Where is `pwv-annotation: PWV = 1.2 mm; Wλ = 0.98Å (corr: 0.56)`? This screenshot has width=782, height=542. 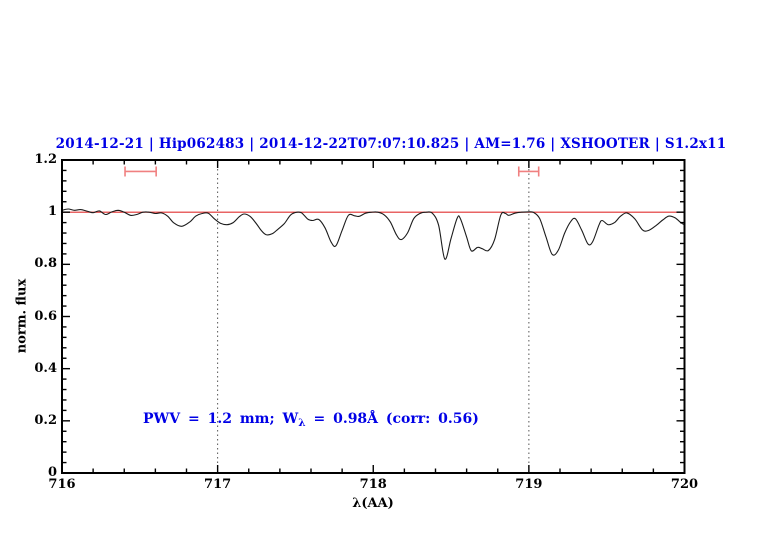
pwv-annotation: PWV = 1.2 mm; Wλ = 0.98Å (corr: 0.56) is located at coordinates (311, 420).